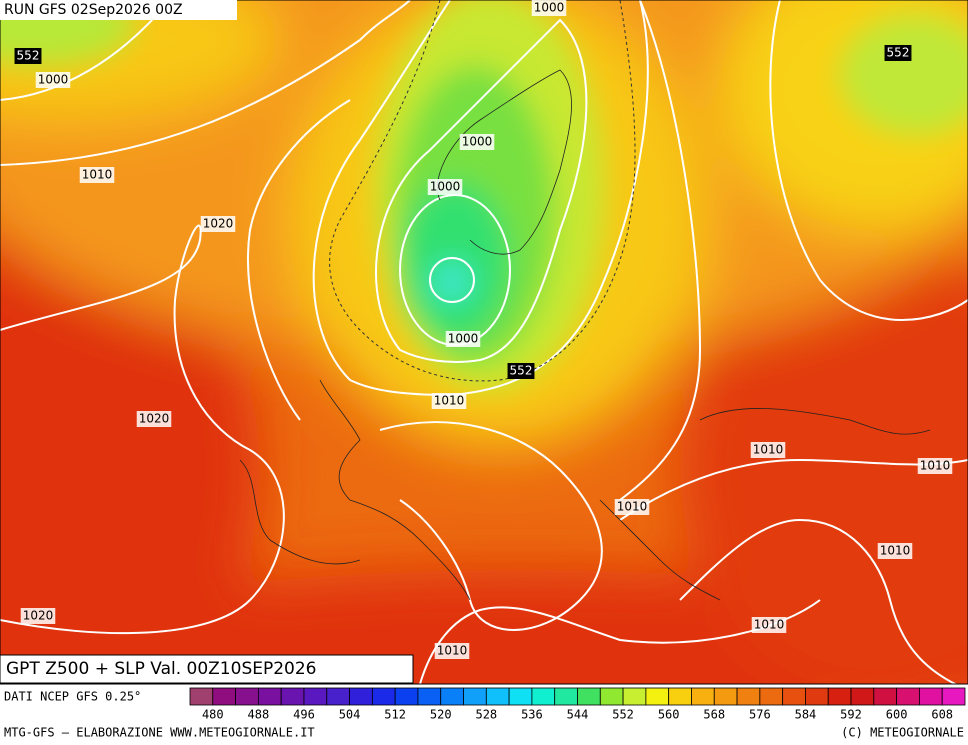 This screenshot has height=745, width=968. Describe the element at coordinates (532, 715) in the screenshot. I see `colorbar-label: 536` at that location.